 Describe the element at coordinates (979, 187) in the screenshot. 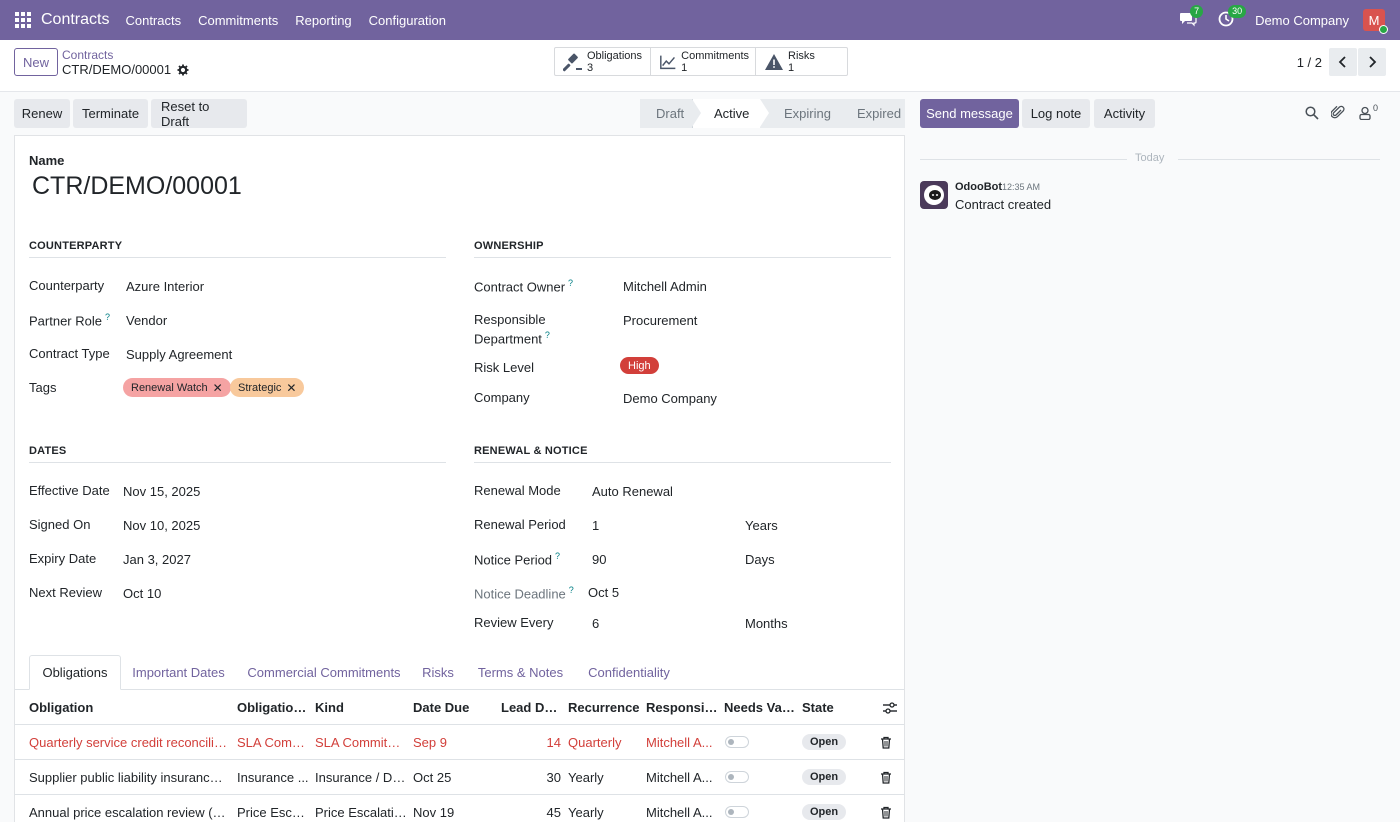

I see `message-author: OdooBot` at that location.